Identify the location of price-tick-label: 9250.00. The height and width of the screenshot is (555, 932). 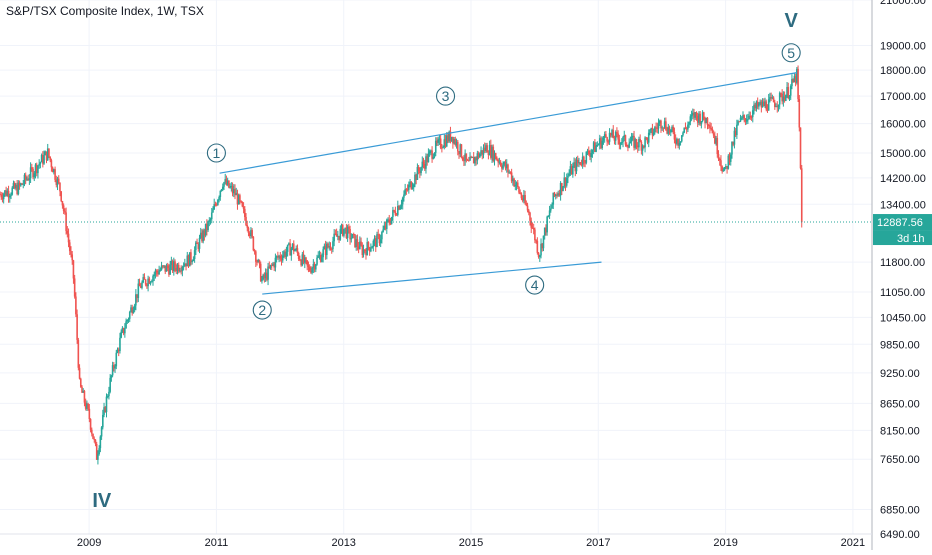
(900, 374).